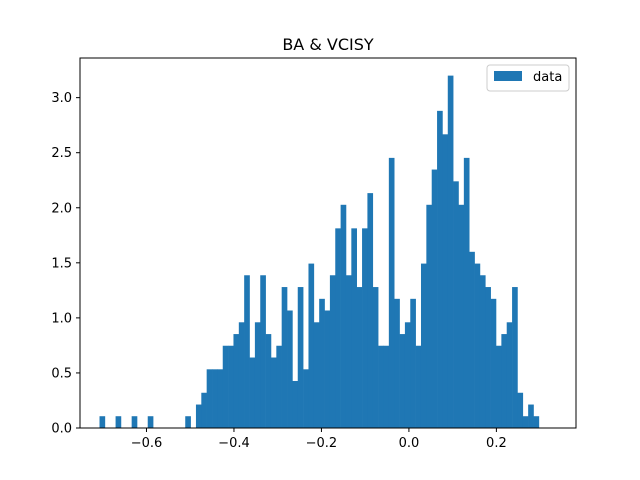  I want to click on legend-swatch, so click(508, 76).